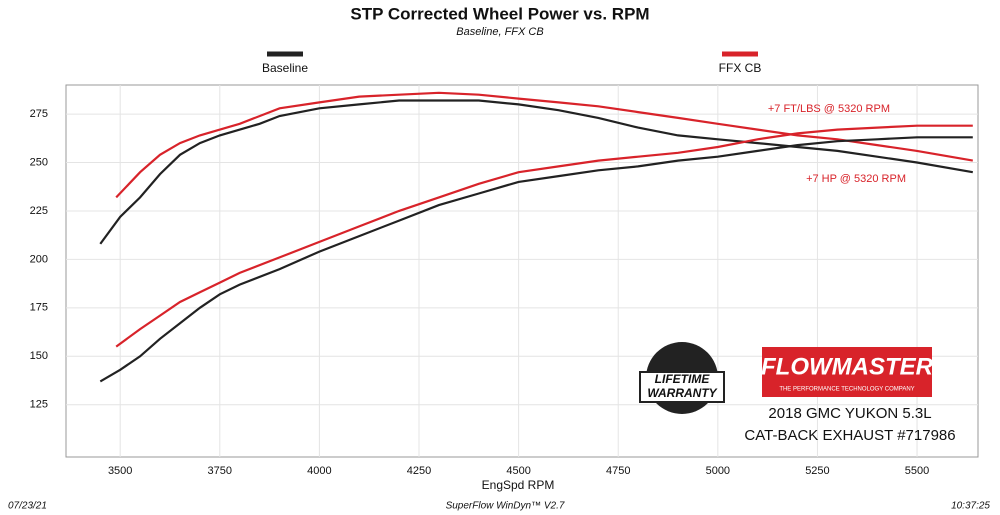  Describe the element at coordinates (846, 390) in the screenshot. I see `tagline: THE PERFORMANCE TECHNOLOGY COMPANY` at that location.